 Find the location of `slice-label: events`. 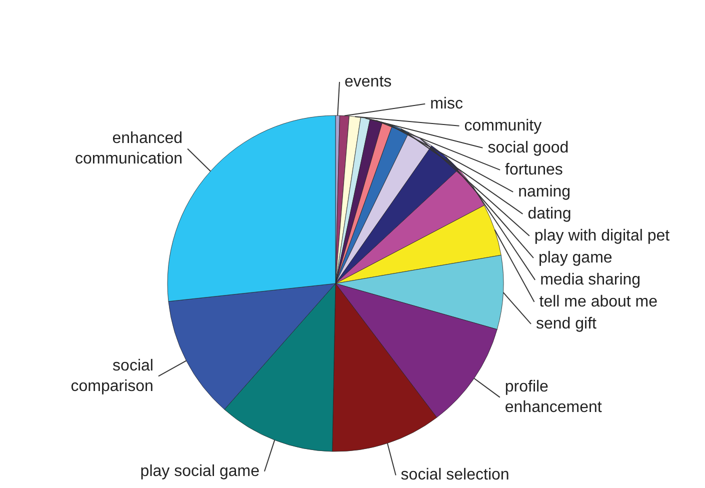

slice-label: events is located at coordinates (368, 81).